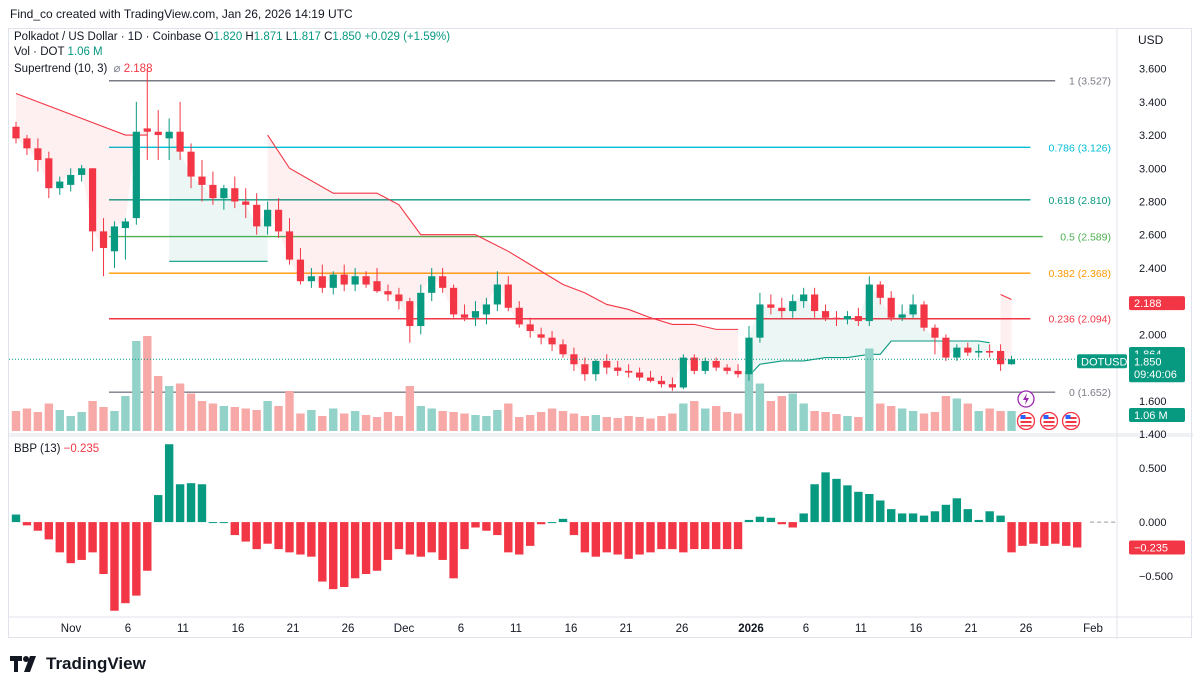 Image resolution: width=1200 pixels, height=690 pixels. I want to click on time-tick-label: 6, so click(806, 629).